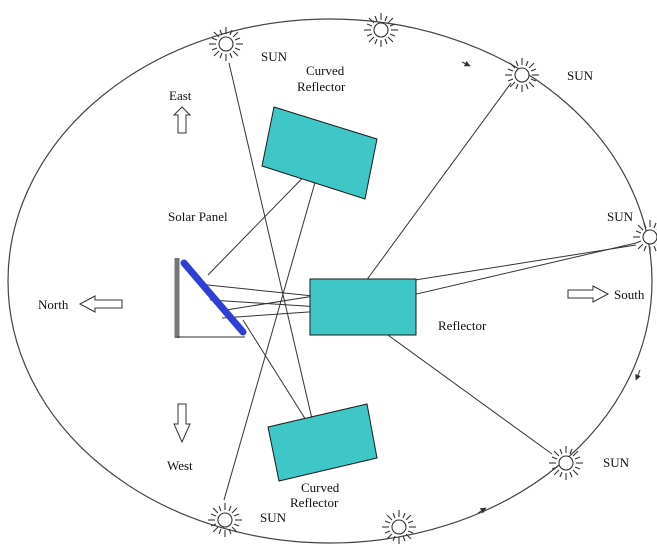  What do you see at coordinates (279, 378) in the screenshot?
I see `ray-bottom-reflector-to-panel` at bounding box center [279, 378].